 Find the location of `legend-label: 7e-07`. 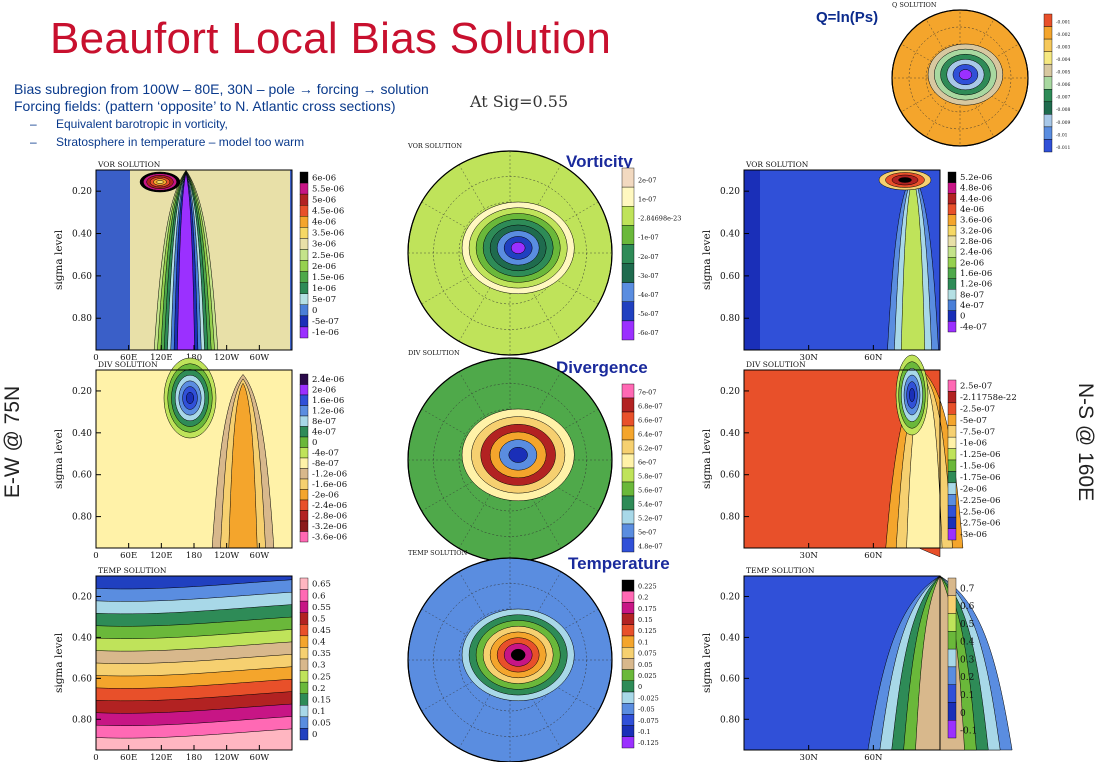

legend-label: 7e-07 is located at coordinates (647, 393).